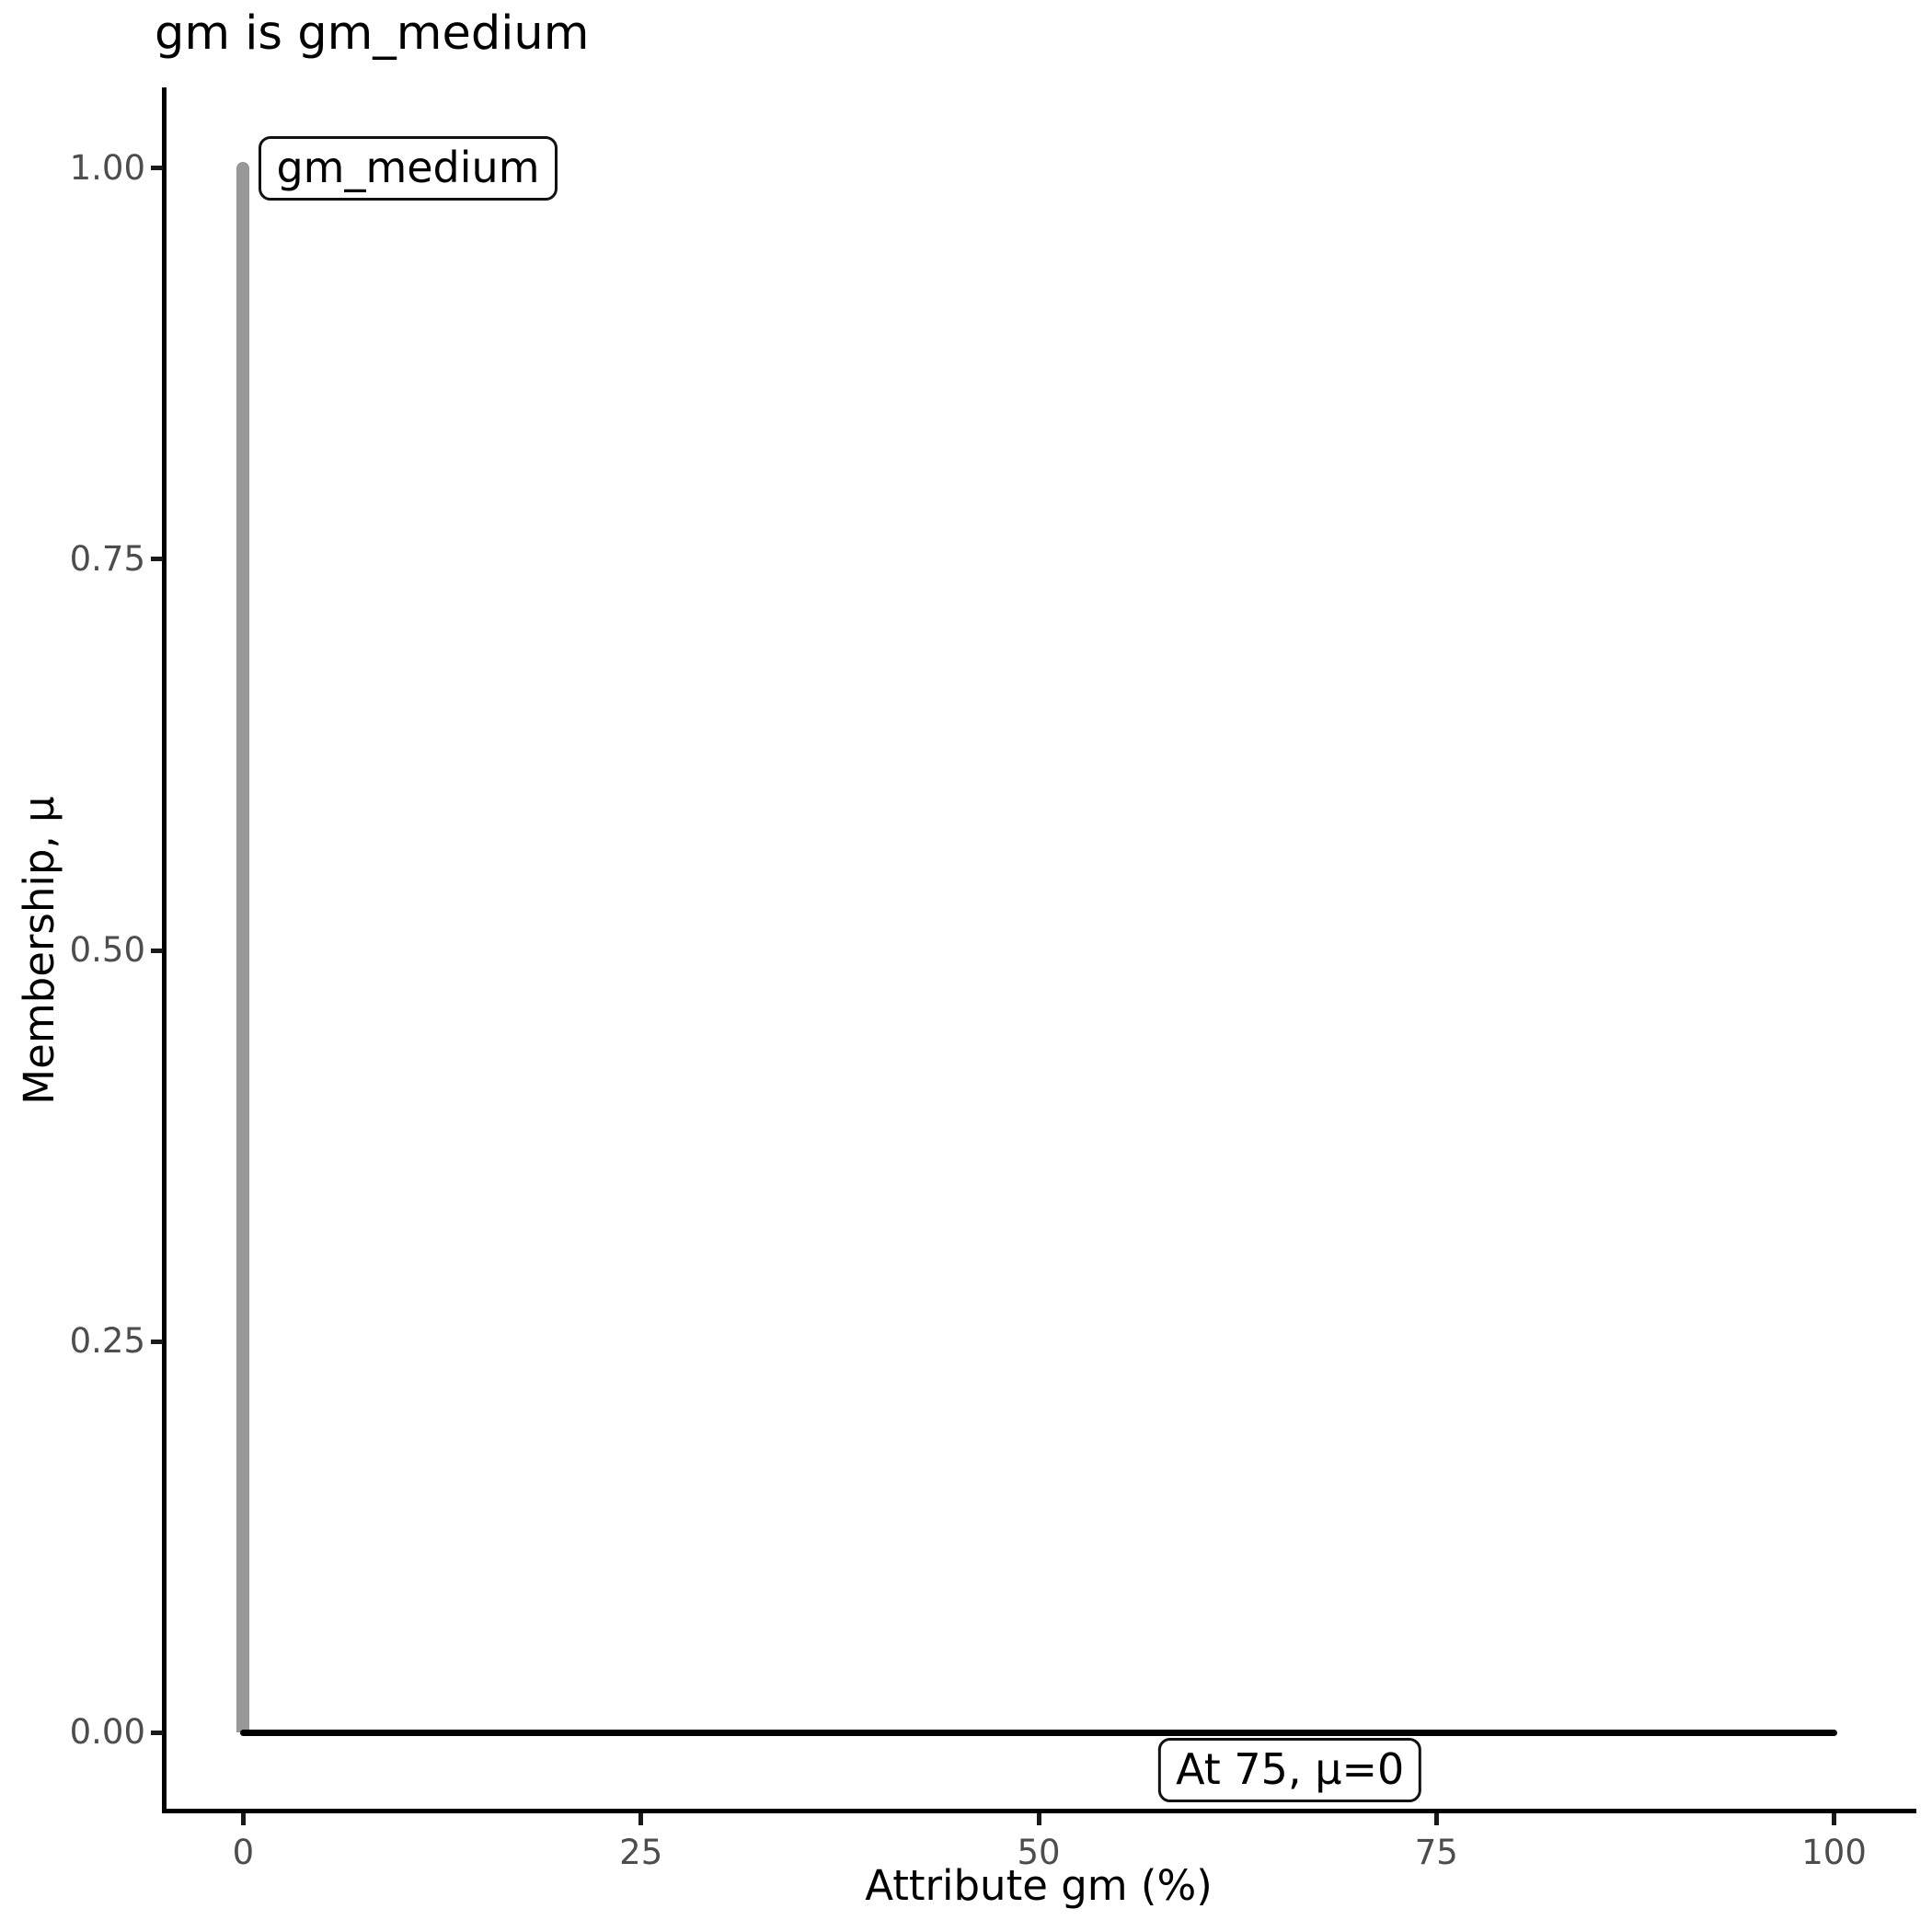 The width and height of the screenshot is (1932, 1932). What do you see at coordinates (107, 950) in the screenshot?
I see `y-tick-label: 0.50` at bounding box center [107, 950].